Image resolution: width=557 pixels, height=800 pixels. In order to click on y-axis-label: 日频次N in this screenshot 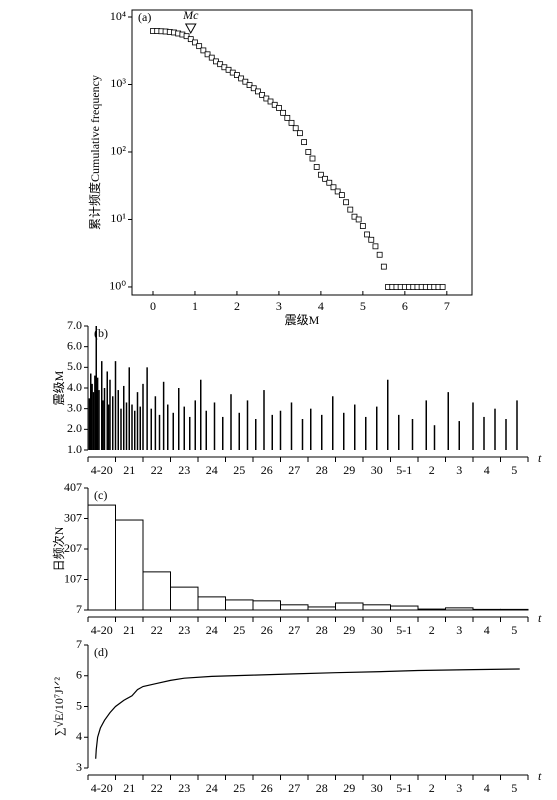, I will do `click(59, 548)`.